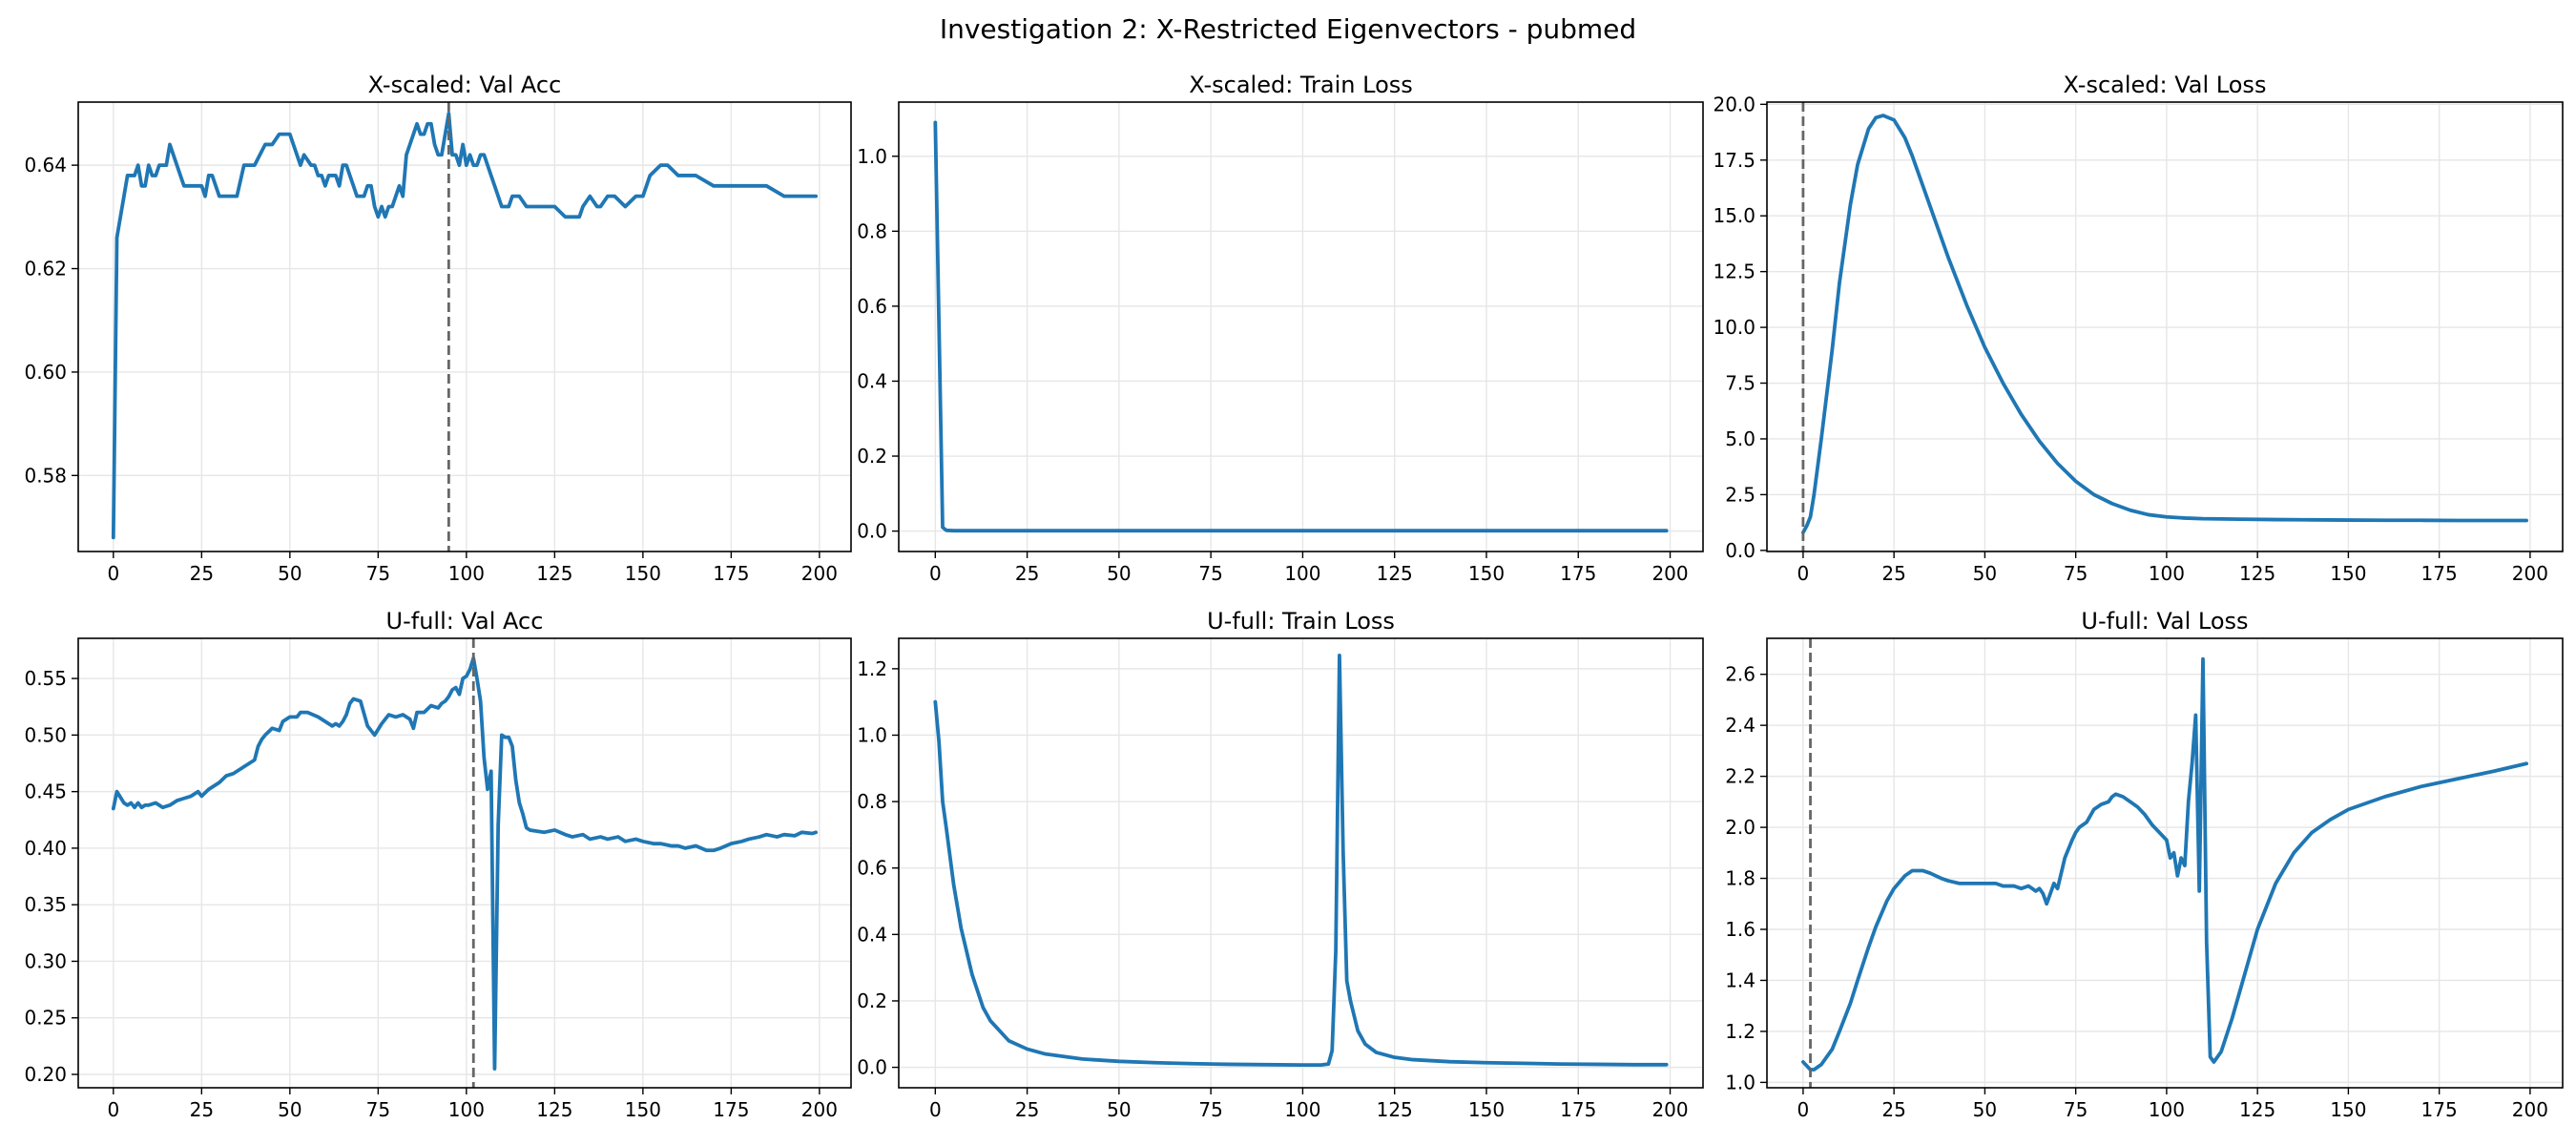 The width and height of the screenshot is (2576, 1145). What do you see at coordinates (45, 734) in the screenshot?
I see `y-tick-label: 0.50` at bounding box center [45, 734].